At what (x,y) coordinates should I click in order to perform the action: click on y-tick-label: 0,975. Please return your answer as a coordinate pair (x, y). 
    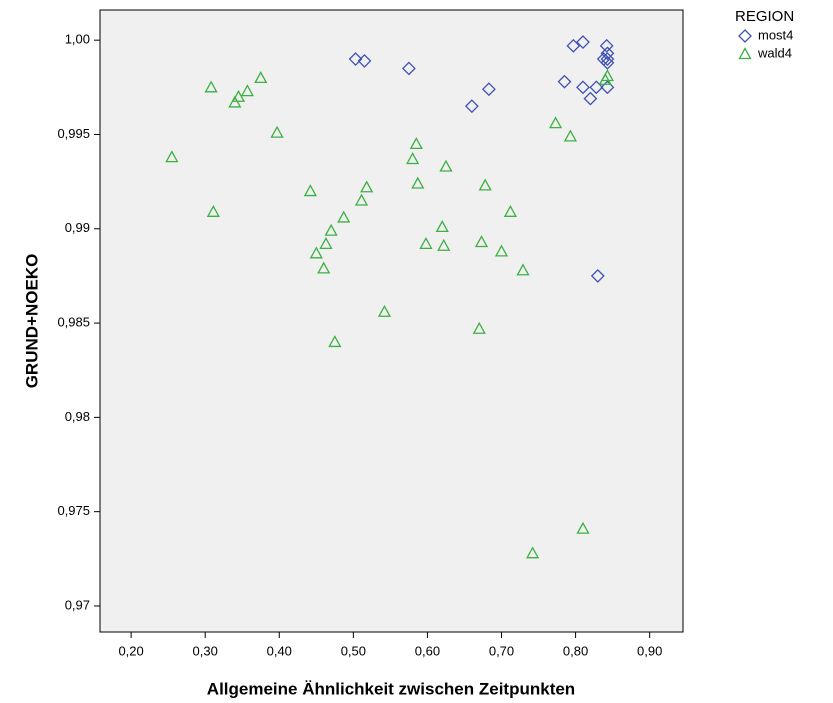
    Looking at the image, I should click on (73, 510).